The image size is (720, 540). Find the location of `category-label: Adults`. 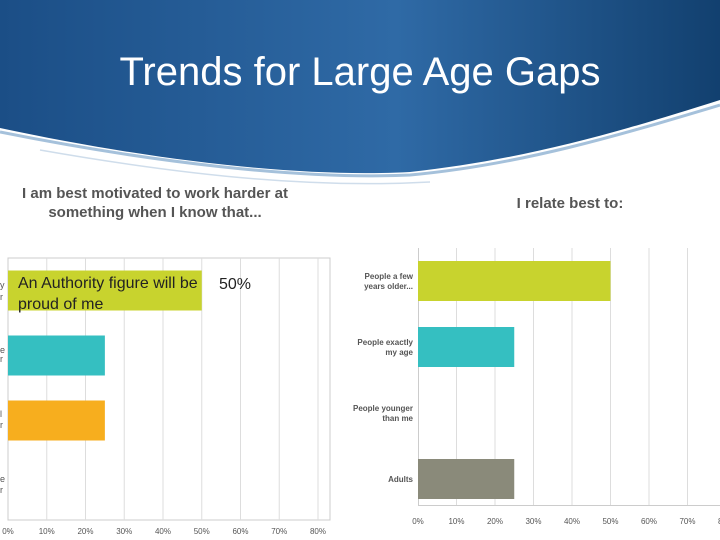

category-label: Adults is located at coordinates (400, 479).